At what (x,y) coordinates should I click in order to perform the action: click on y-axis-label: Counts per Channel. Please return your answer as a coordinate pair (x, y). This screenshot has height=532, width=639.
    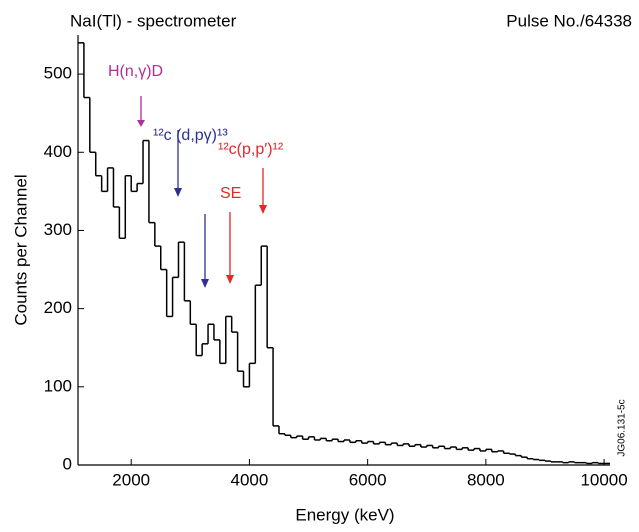
    Looking at the image, I should click on (20, 249).